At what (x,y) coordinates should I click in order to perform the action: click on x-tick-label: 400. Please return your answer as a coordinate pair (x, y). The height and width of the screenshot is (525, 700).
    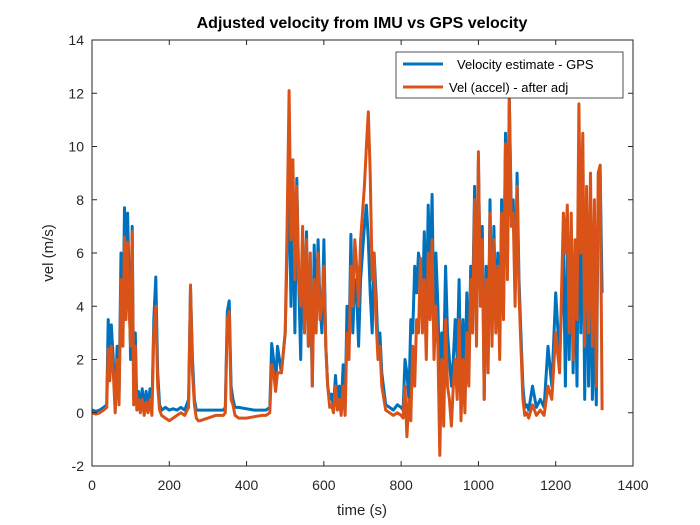
    Looking at the image, I should click on (247, 485).